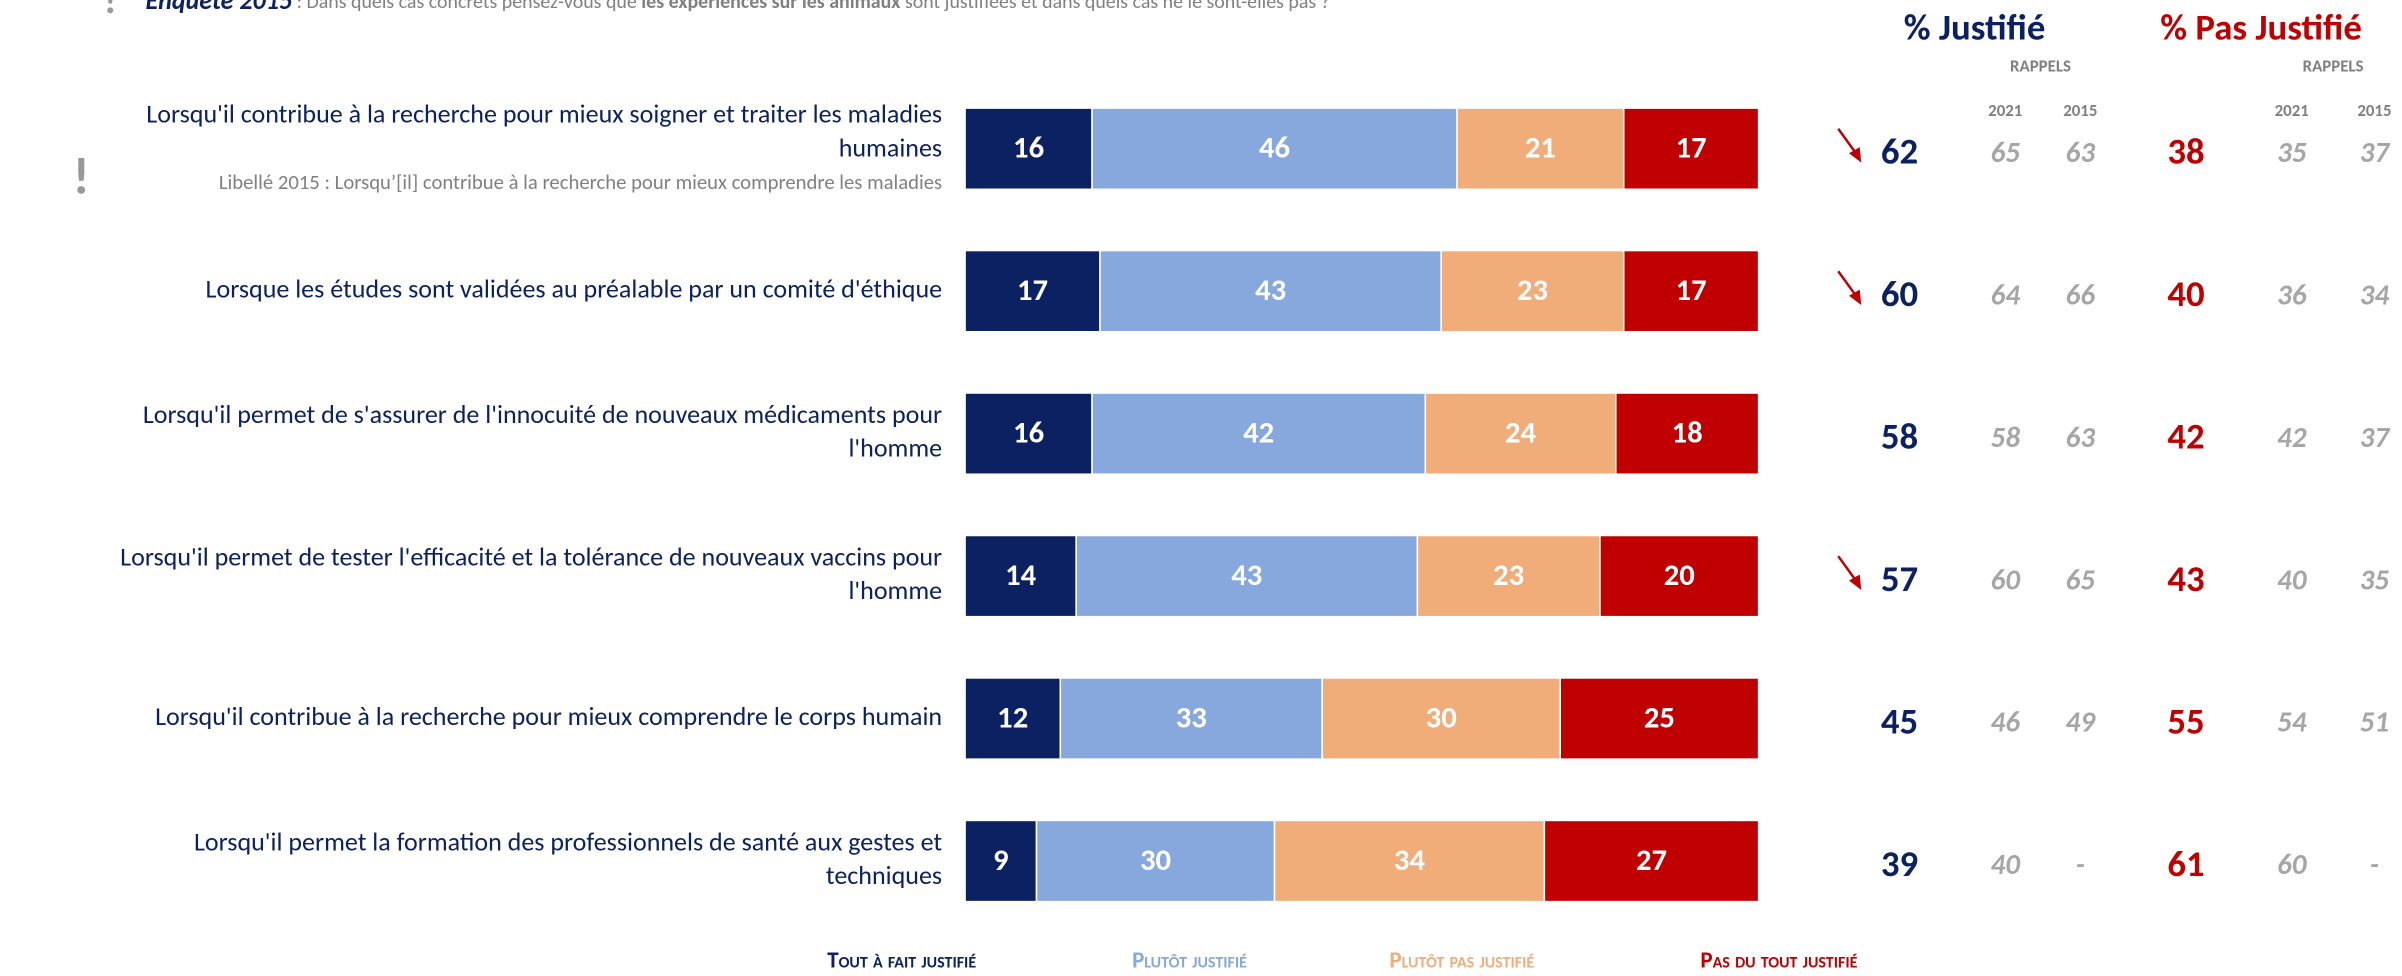 The image size is (2402, 976). What do you see at coordinates (1258, 433) in the screenshot?
I see `data-label: 42` at bounding box center [1258, 433].